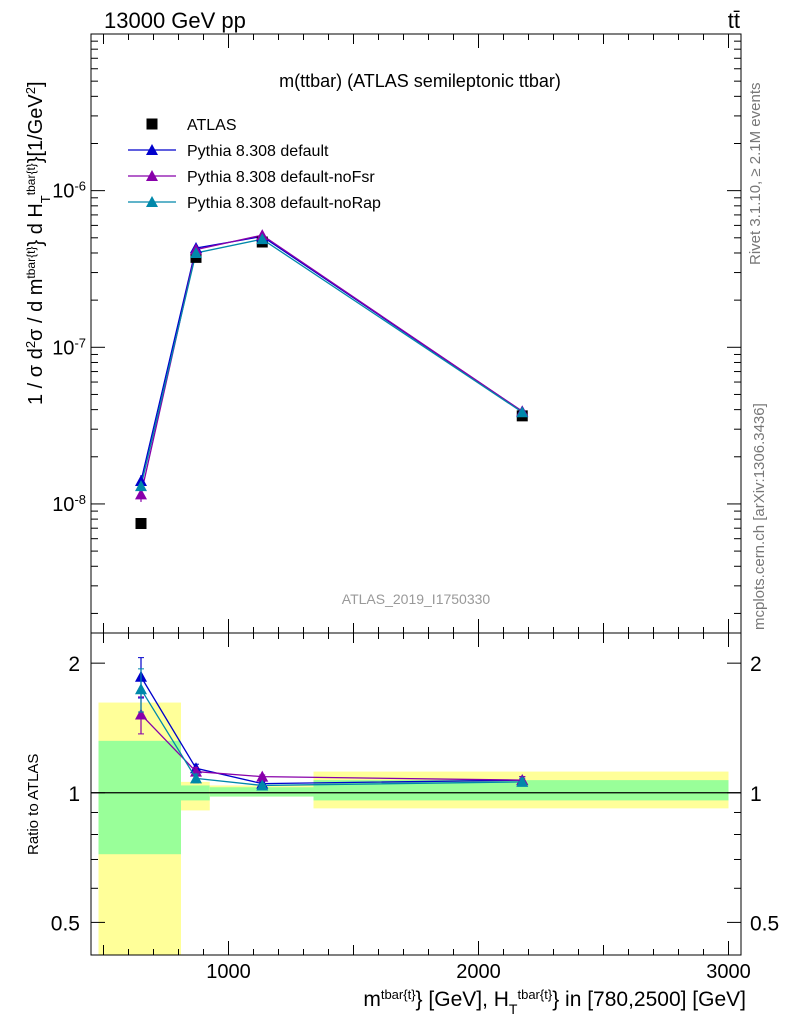 This screenshot has width=786, height=1024. I want to click on chart-title: m(ttbar) (ATLAS semileptonic ttbar), so click(420, 81).